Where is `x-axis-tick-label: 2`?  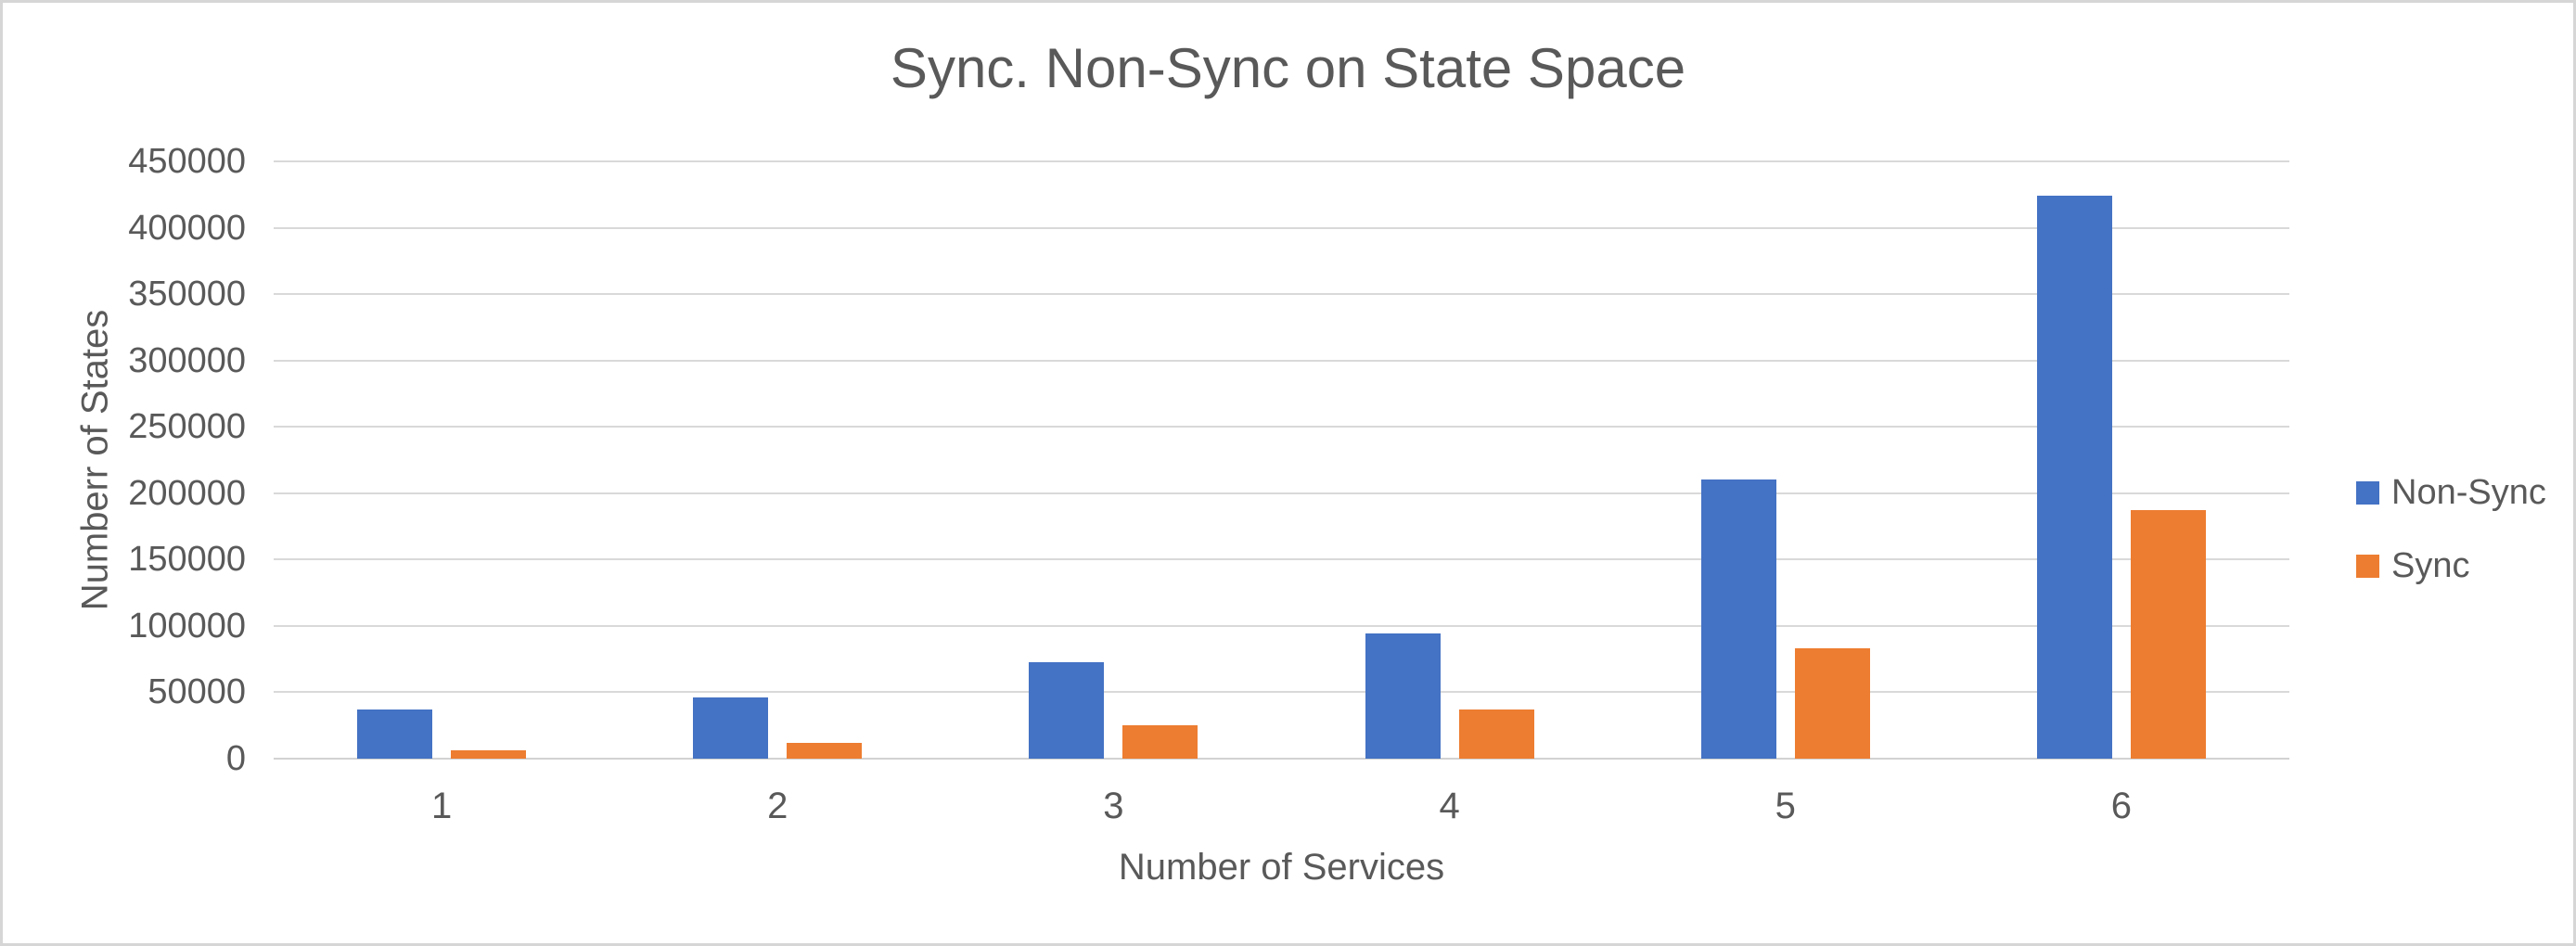 x-axis-tick-label: 2 is located at coordinates (777, 806).